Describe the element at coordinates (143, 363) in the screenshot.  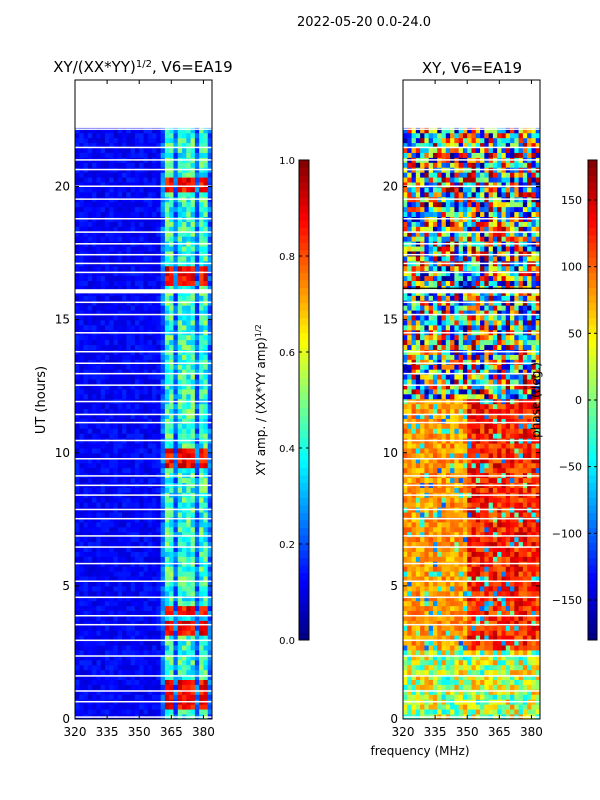
I see `amp-gap-line` at that location.